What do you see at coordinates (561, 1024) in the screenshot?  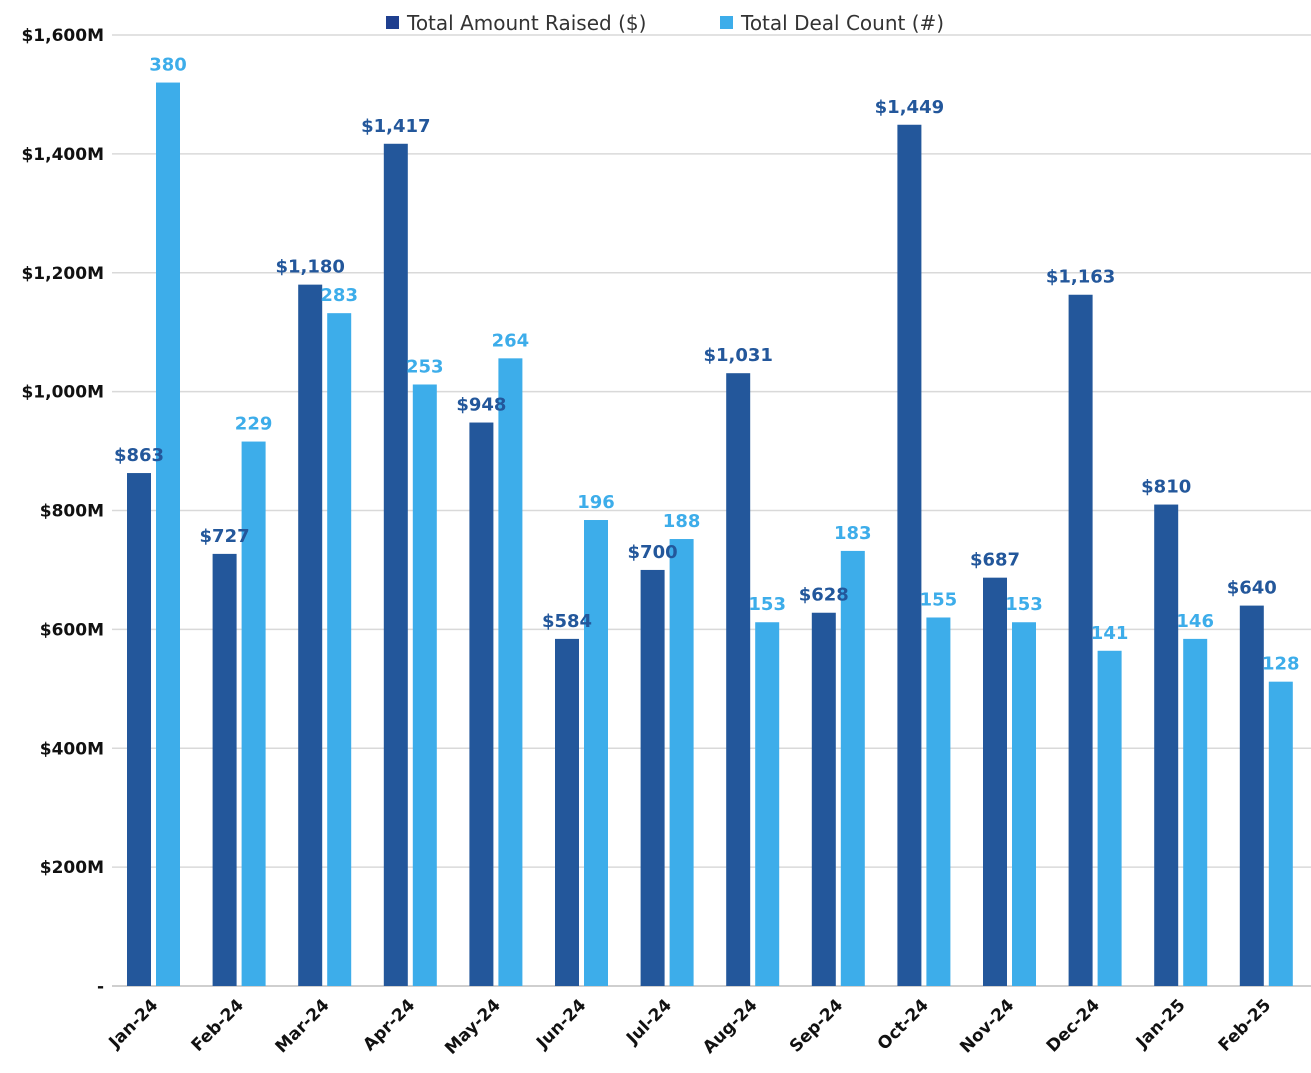 I see `x-tick-label: Jun-24` at bounding box center [561, 1024].